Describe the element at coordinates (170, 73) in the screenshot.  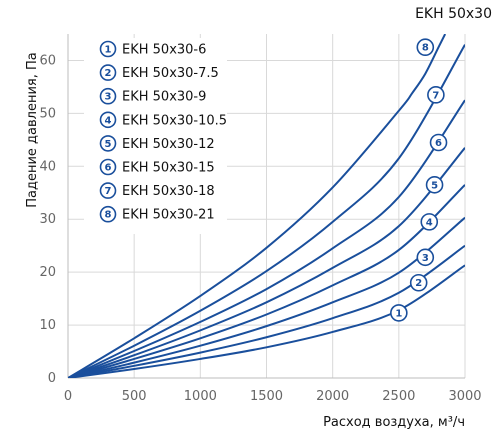
I see `legend-item-label: EKH 50x30-7.5` at that location.